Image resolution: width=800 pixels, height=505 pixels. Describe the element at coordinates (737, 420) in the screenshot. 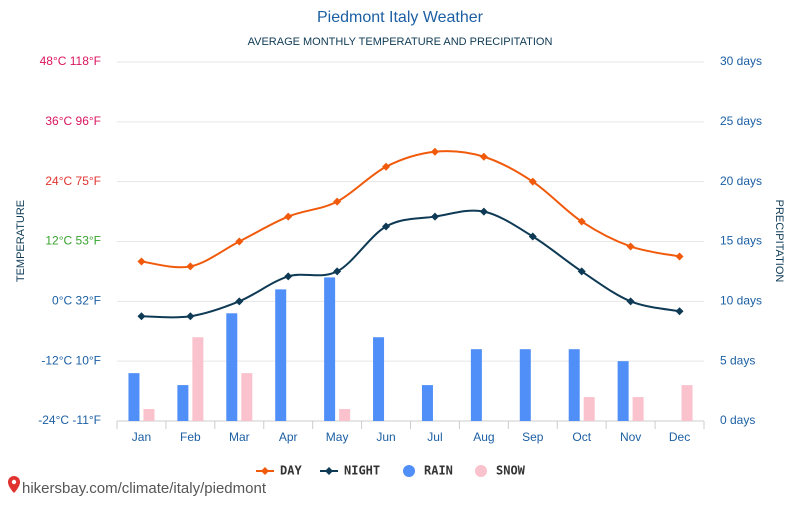

I see `y2-tick-label: 0 days` at that location.